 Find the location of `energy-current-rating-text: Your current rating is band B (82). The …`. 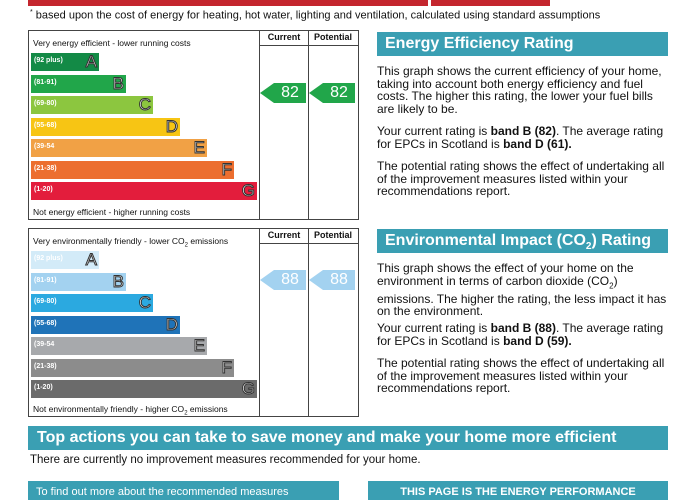

energy-current-rating-text: Your current rating is band B (82). The … is located at coordinates (520, 137).